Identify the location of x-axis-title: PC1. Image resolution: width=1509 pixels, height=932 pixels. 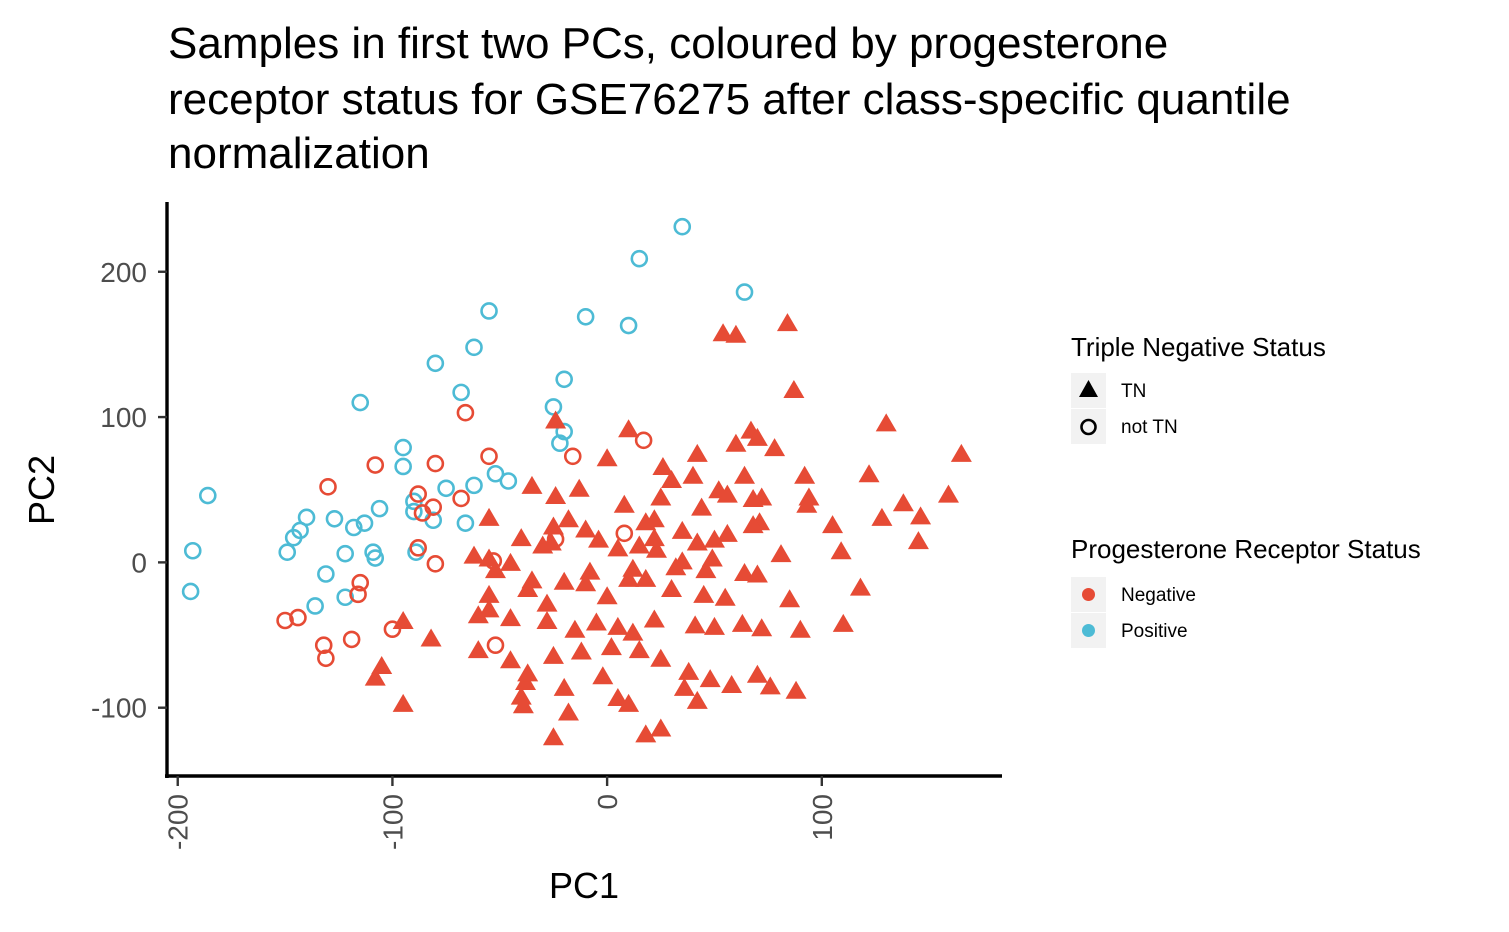
(584, 885).